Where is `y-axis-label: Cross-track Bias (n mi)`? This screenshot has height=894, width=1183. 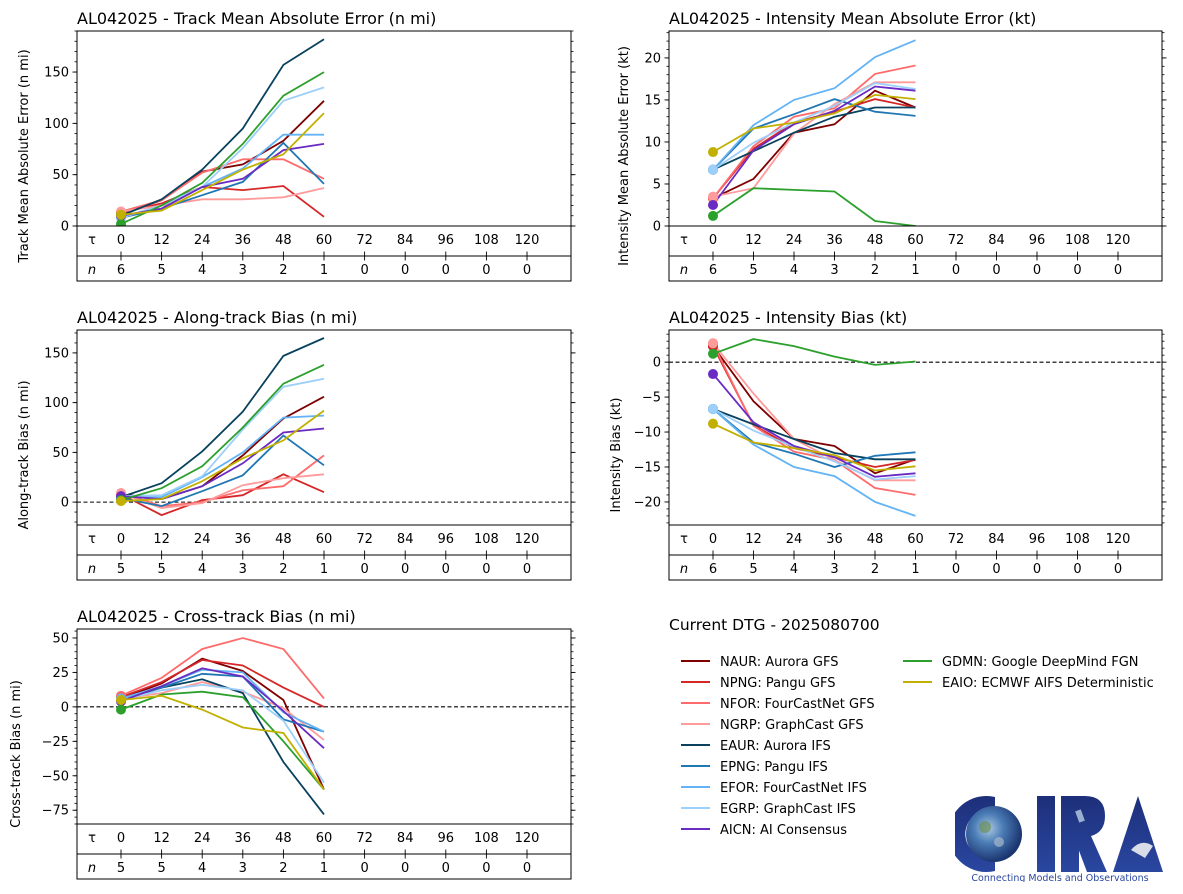 y-axis-label: Cross-track Bias (n mi) is located at coordinates (16, 754).